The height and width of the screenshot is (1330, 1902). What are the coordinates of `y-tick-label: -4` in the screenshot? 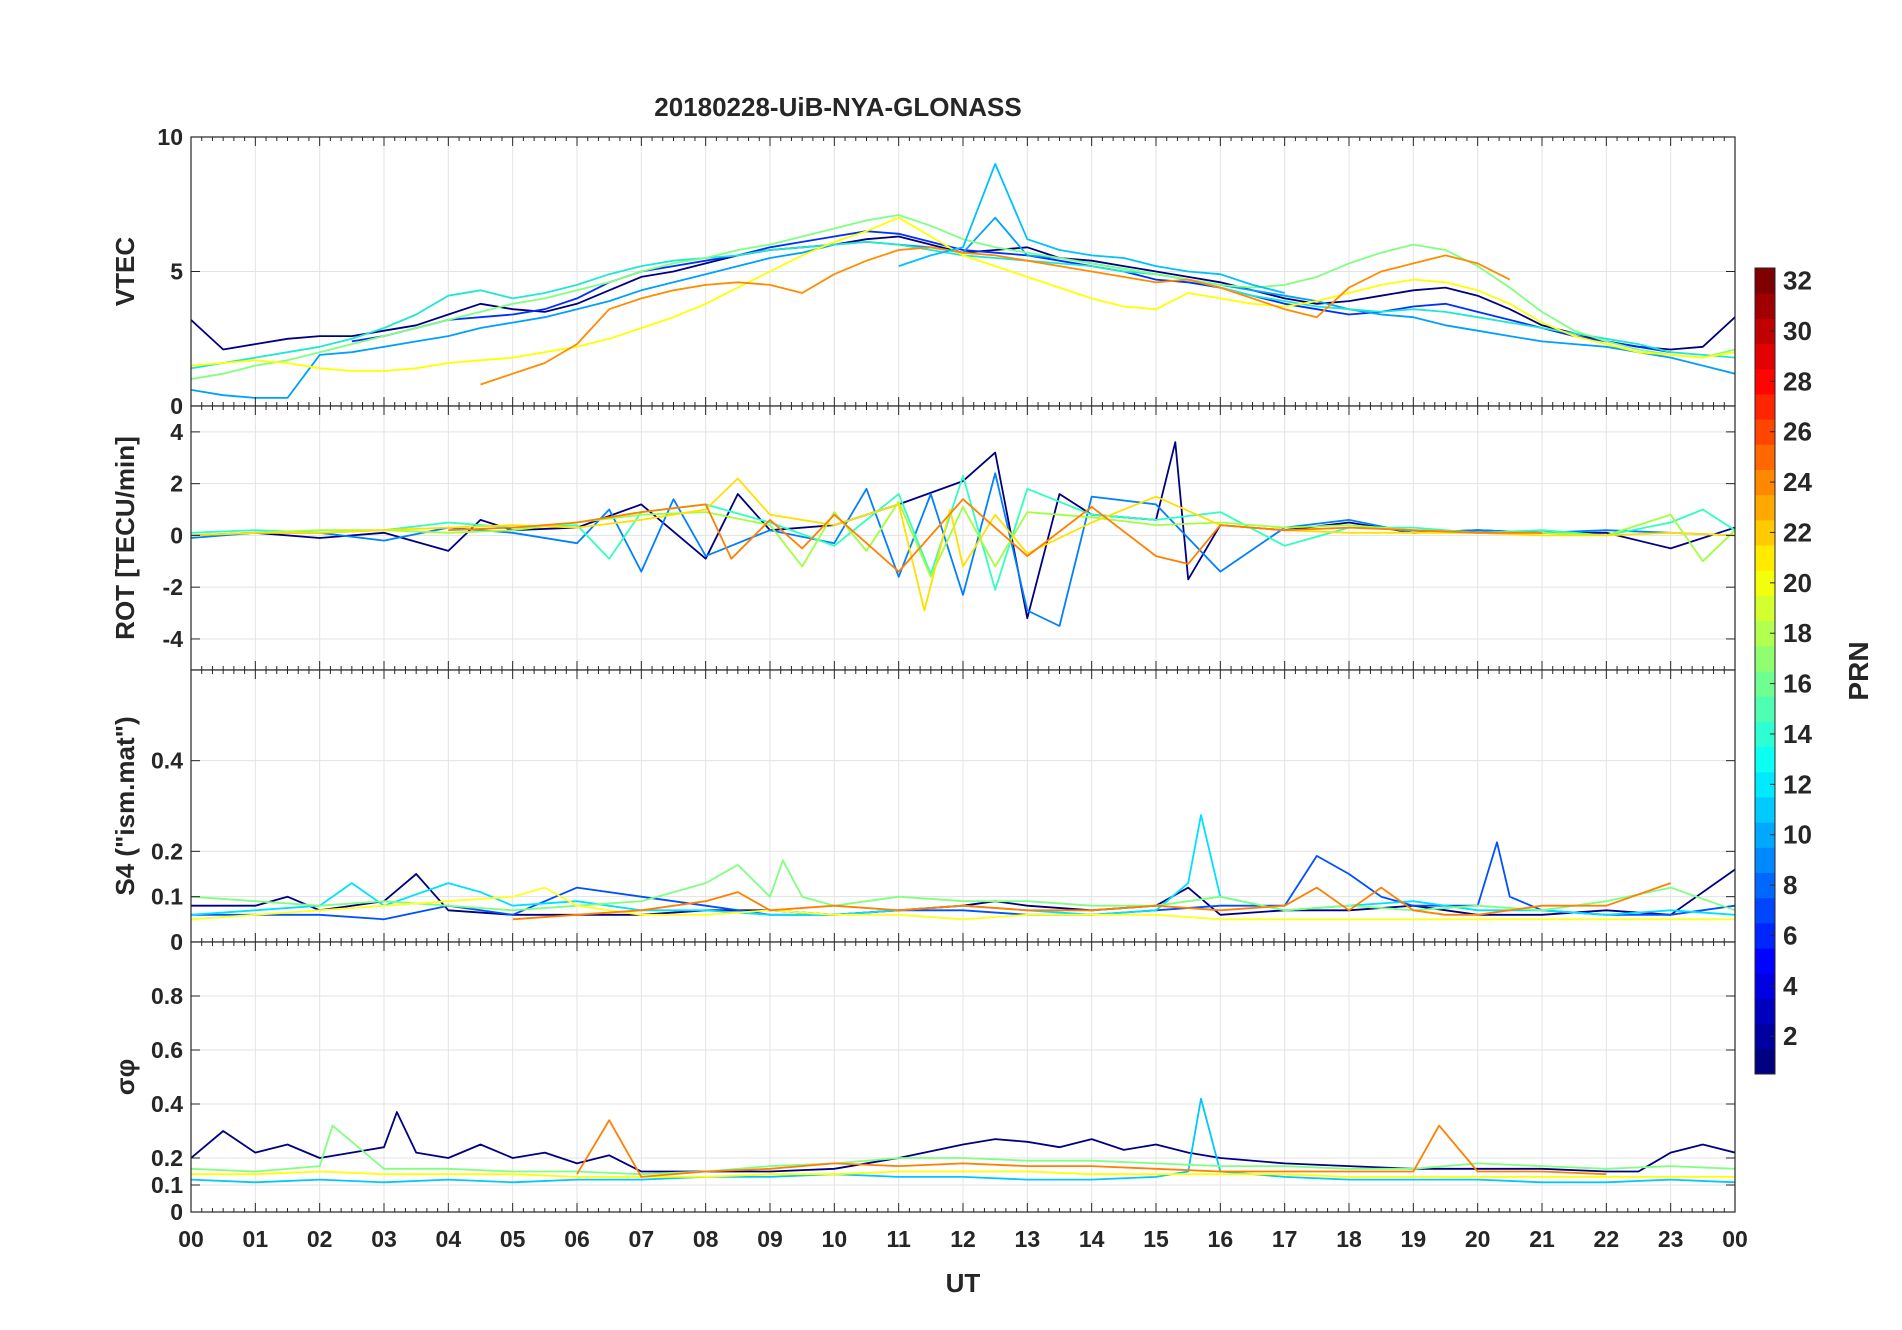 It's located at (173, 639).